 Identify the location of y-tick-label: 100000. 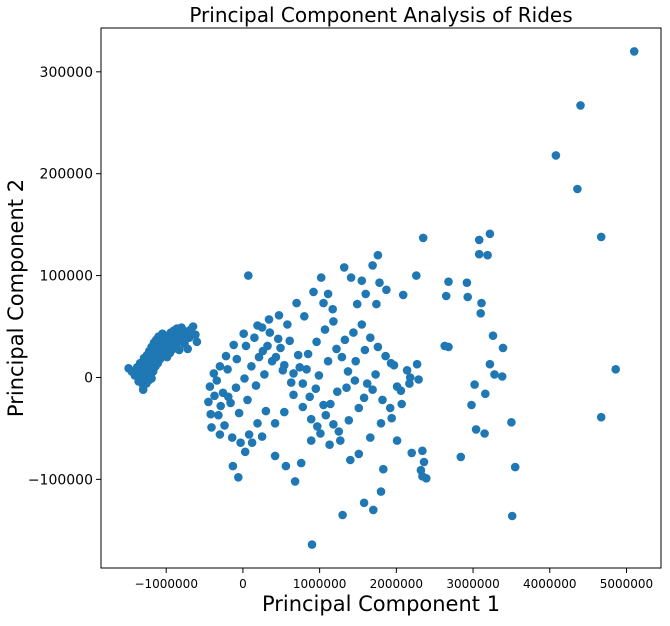
(66, 277).